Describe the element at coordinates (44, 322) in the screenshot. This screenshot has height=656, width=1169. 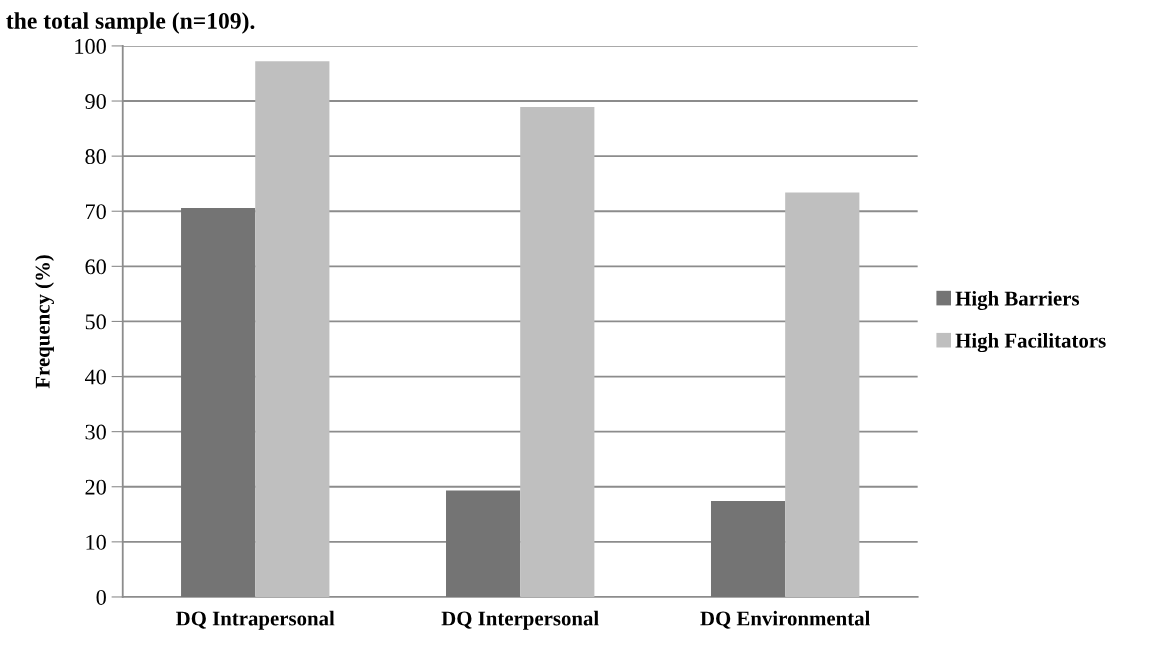
I see `y-axis-title: Frequency (%)` at that location.